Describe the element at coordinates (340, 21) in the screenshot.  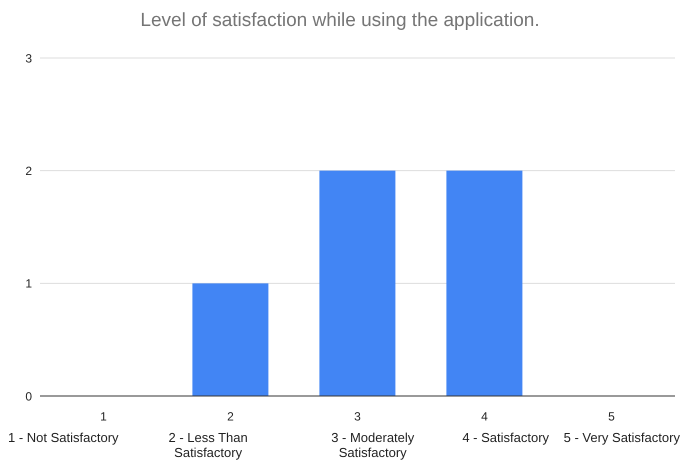
I see `chart-title: Level of satisfaction while using the application.` at that location.